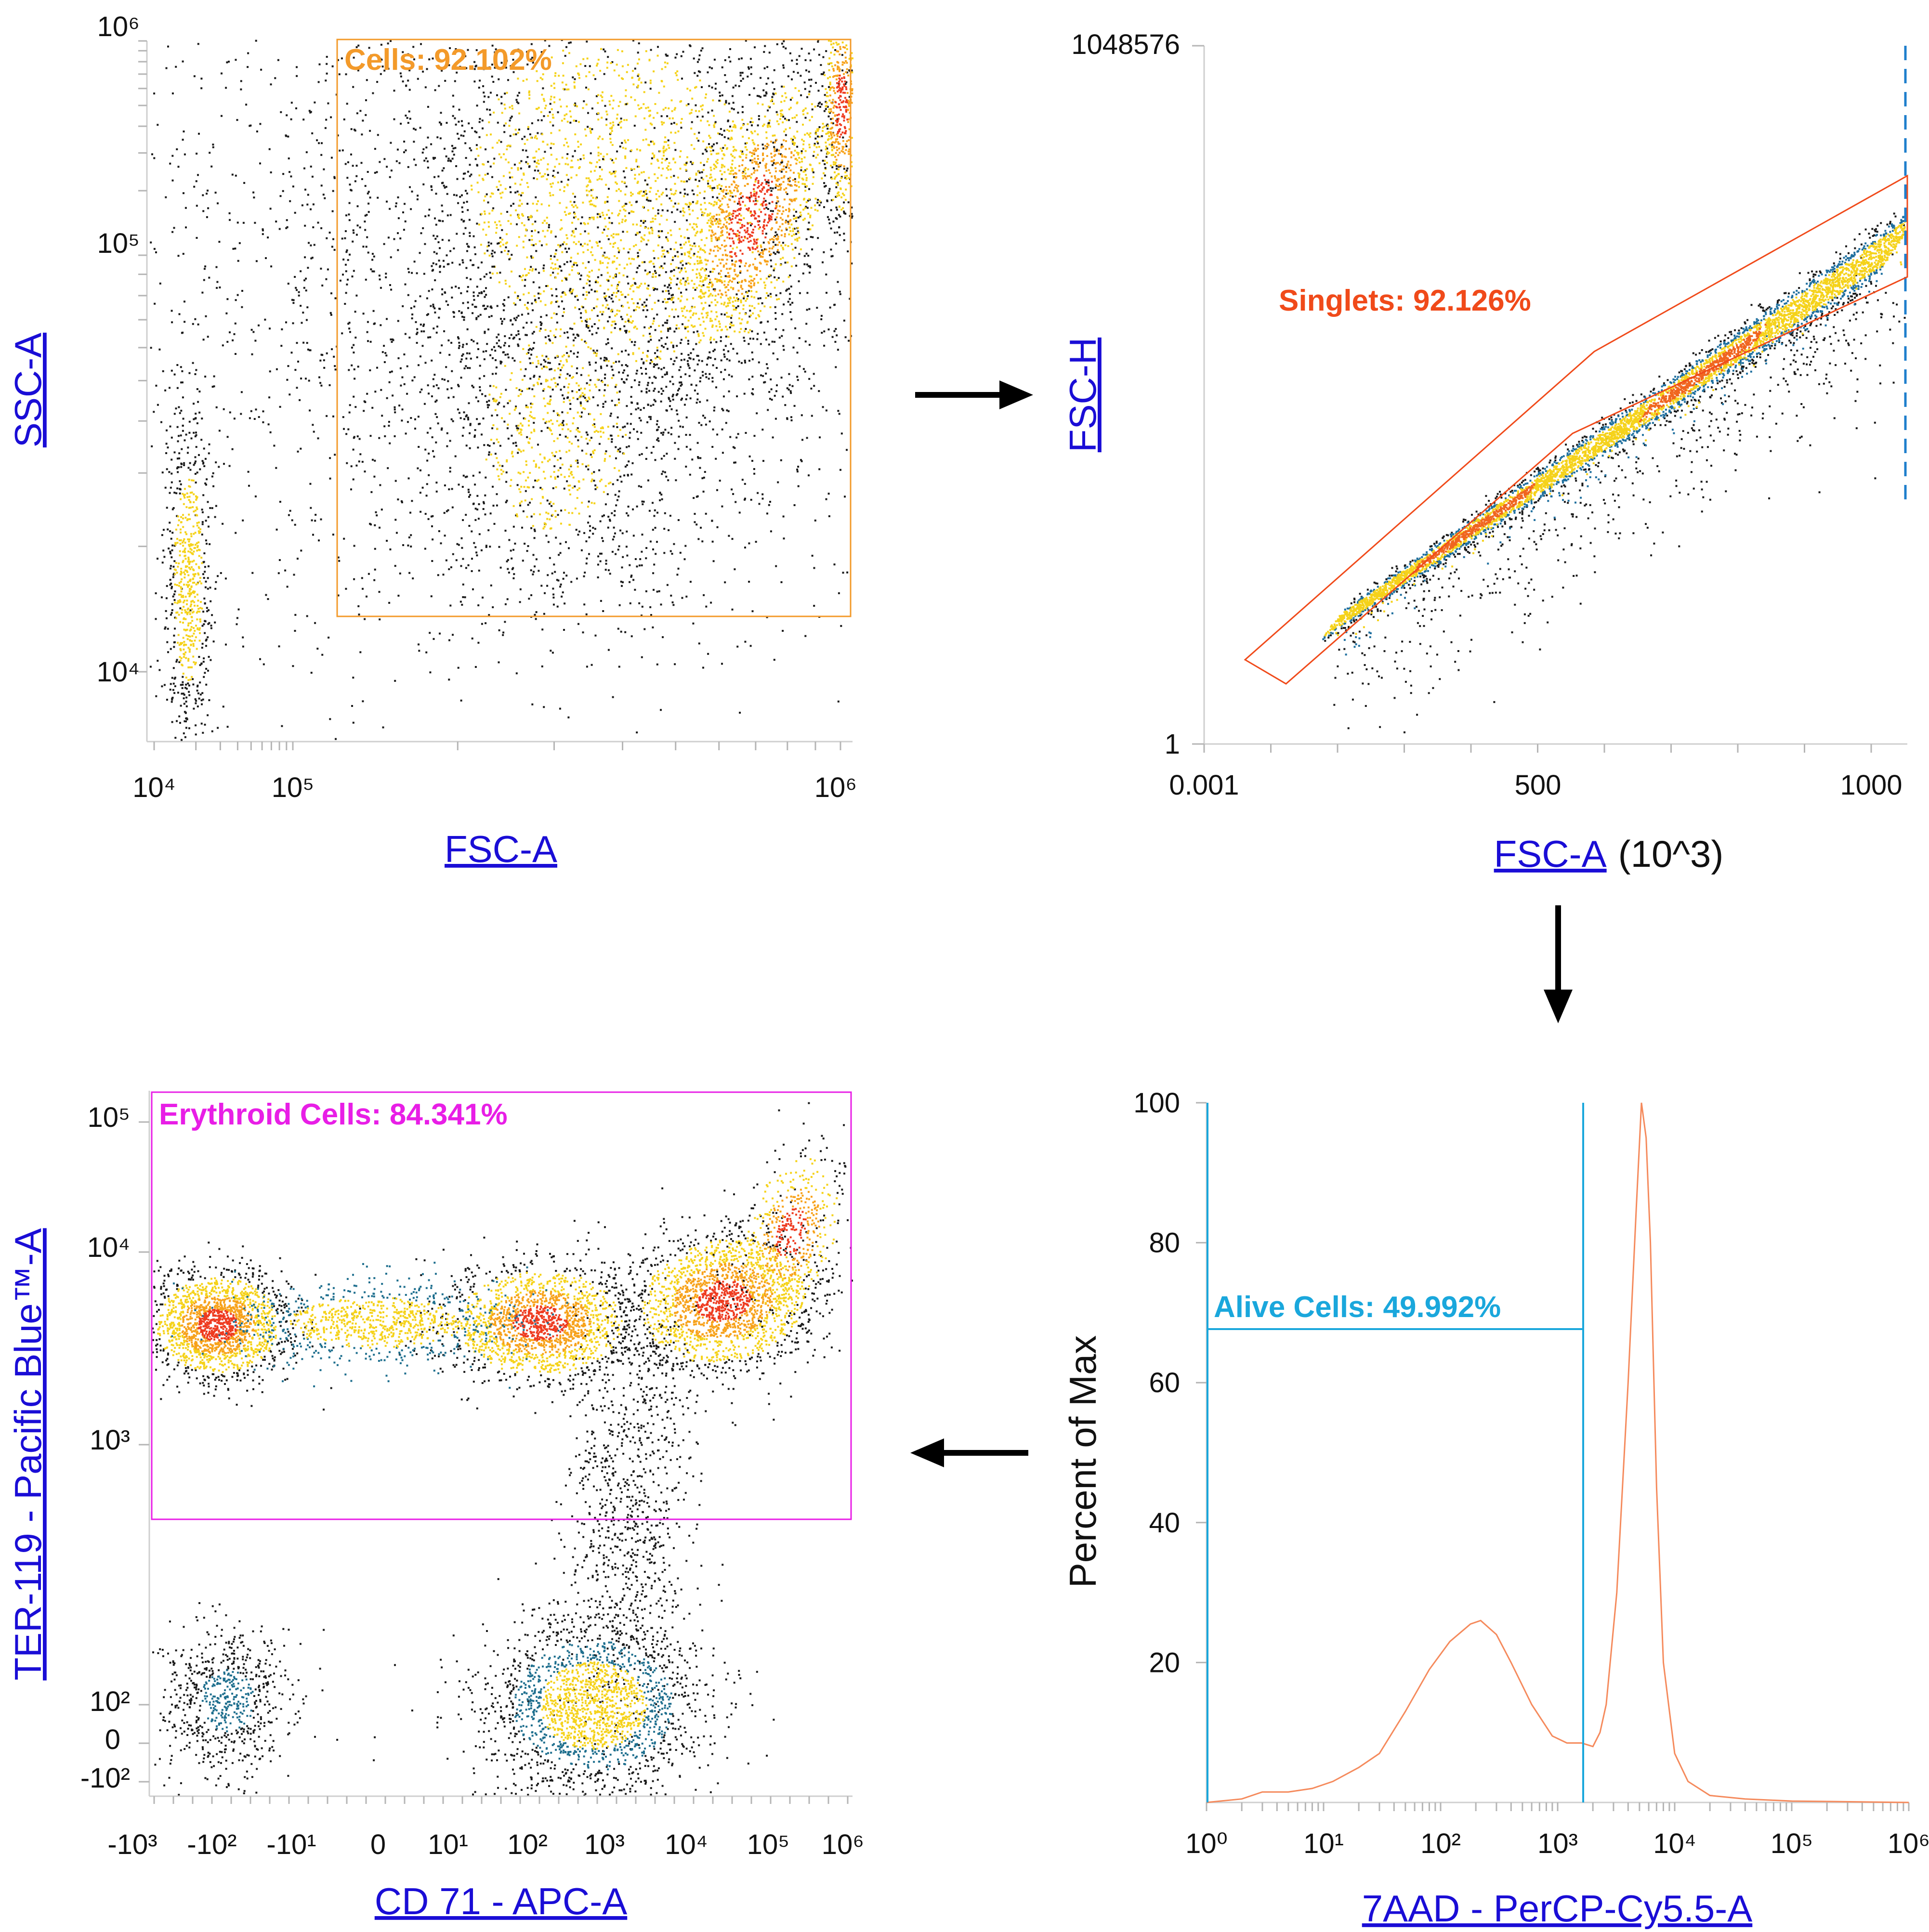 Image resolution: width=1929 pixels, height=1932 pixels. What do you see at coordinates (1206, 1843) in the screenshot?
I see `panel-live-x-tick: 10⁰` at bounding box center [1206, 1843].